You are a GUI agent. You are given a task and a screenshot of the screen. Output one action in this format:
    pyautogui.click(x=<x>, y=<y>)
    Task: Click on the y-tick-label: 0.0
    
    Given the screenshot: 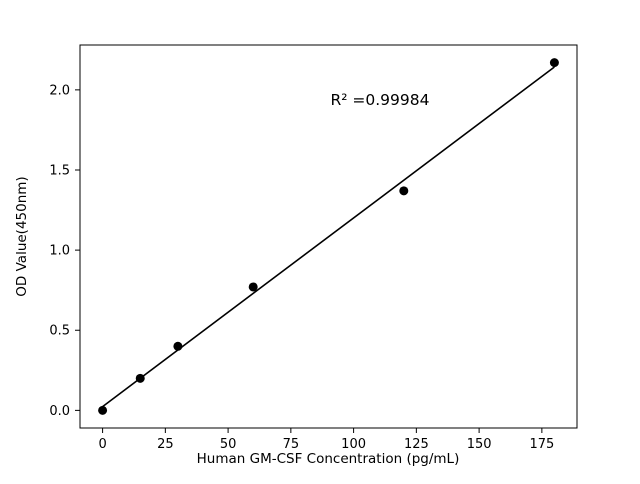 What is the action you would take?
    pyautogui.click(x=59, y=411)
    